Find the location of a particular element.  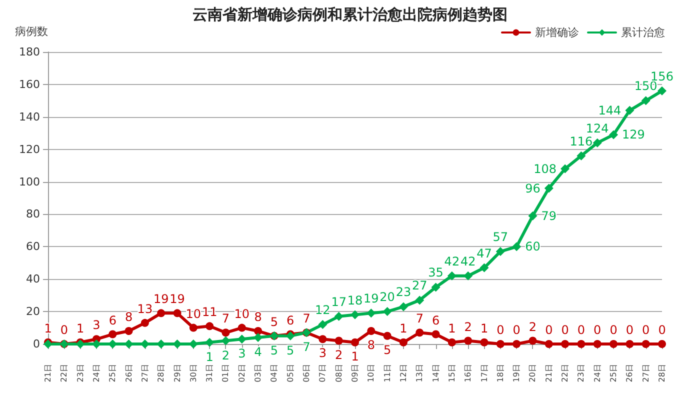

data-label: 20 is located at coordinates (387, 297).